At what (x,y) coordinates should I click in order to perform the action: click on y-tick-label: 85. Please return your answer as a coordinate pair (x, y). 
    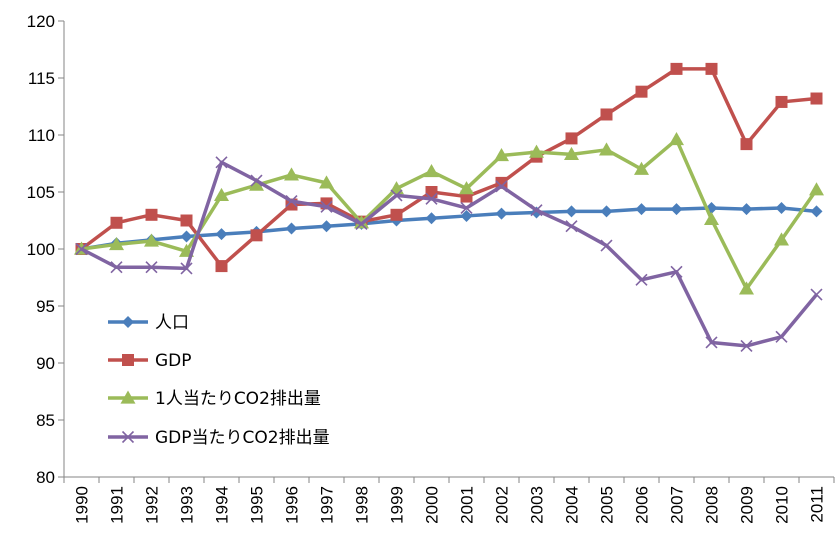
    Looking at the image, I should click on (45, 420).